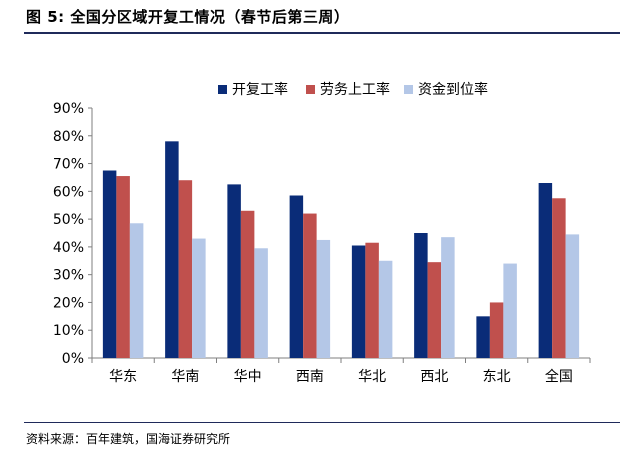  I want to click on y-tick-label: 60%, so click(68, 192).